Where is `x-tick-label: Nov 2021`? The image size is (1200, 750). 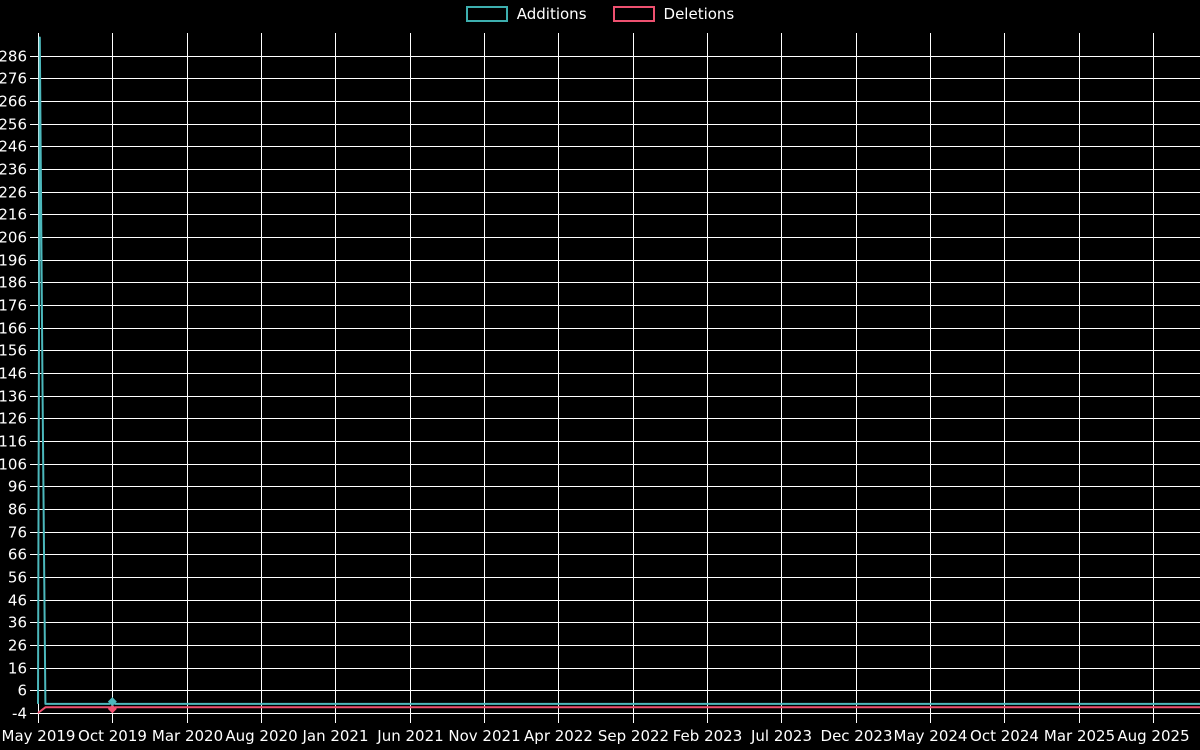
x-tick-label: Nov 2021 is located at coordinates (484, 736).